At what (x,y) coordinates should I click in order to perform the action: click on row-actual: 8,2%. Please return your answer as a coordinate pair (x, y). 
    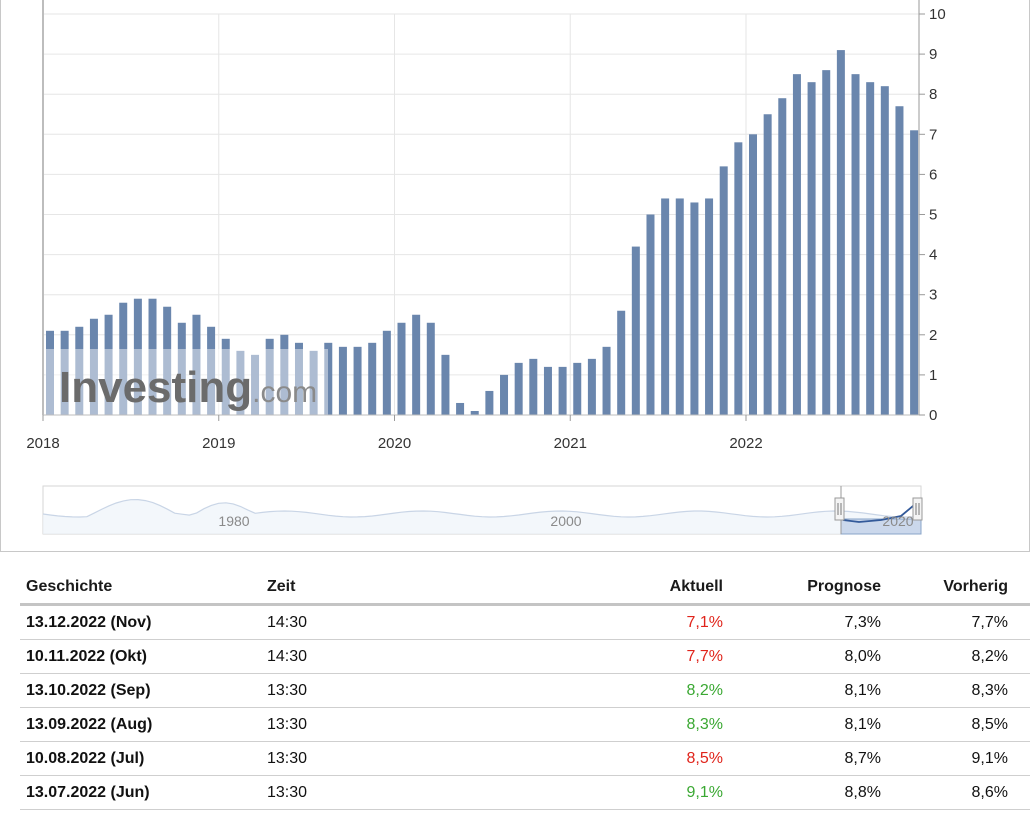
    Looking at the image, I should click on (671, 690).